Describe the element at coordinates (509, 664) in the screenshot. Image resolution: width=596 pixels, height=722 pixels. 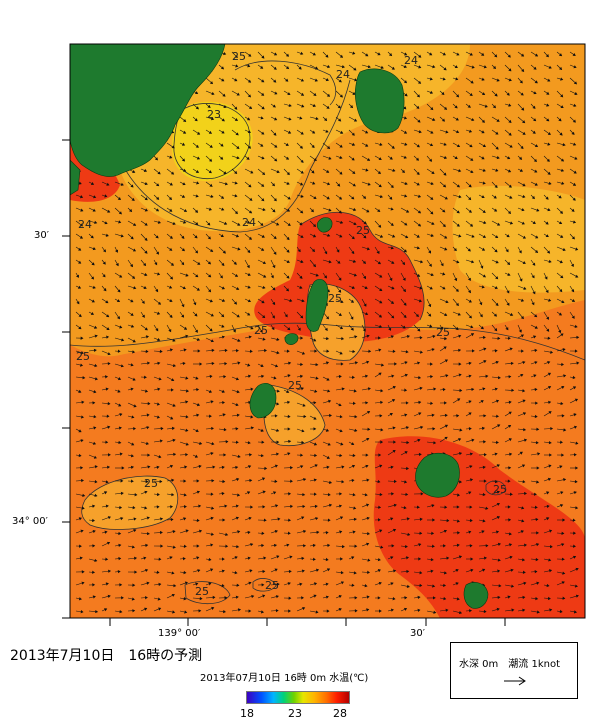
I see `legend-label: 水深 0m 潮流 1knot` at that location.